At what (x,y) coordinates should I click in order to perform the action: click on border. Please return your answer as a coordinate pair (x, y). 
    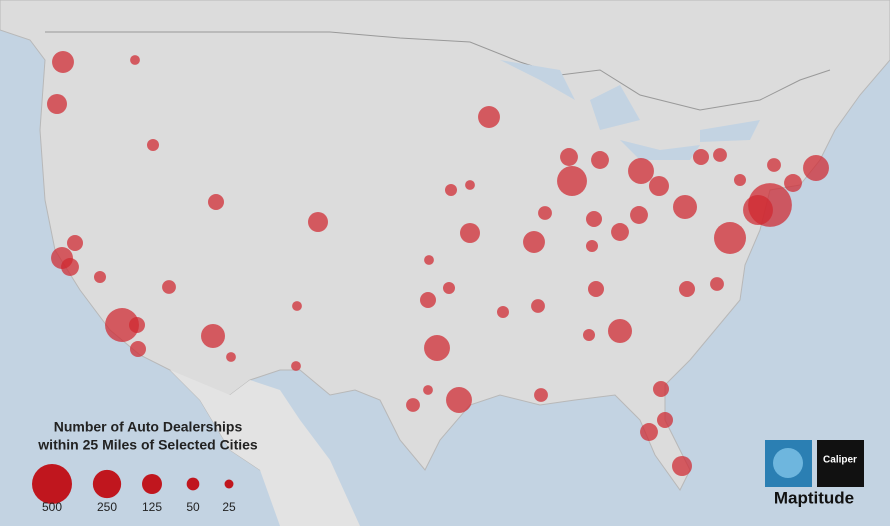
    Looking at the image, I should click on (438, 71).